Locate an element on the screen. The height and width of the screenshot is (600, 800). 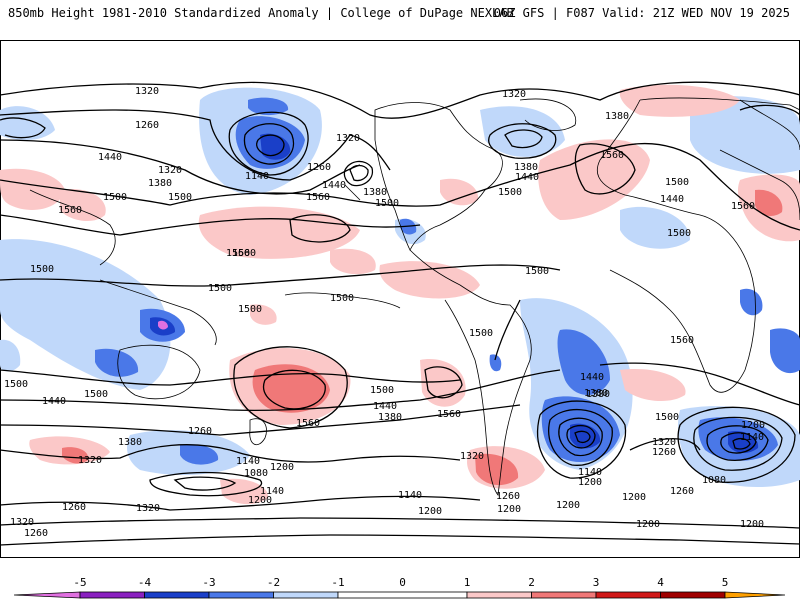
colorbar-tick: 2 is located at coordinates (531, 582).